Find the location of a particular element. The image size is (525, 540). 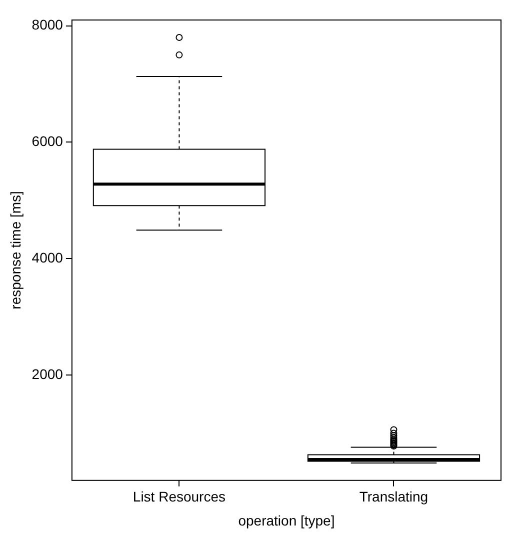

y-tick-label: 2000 is located at coordinates (48, 374).